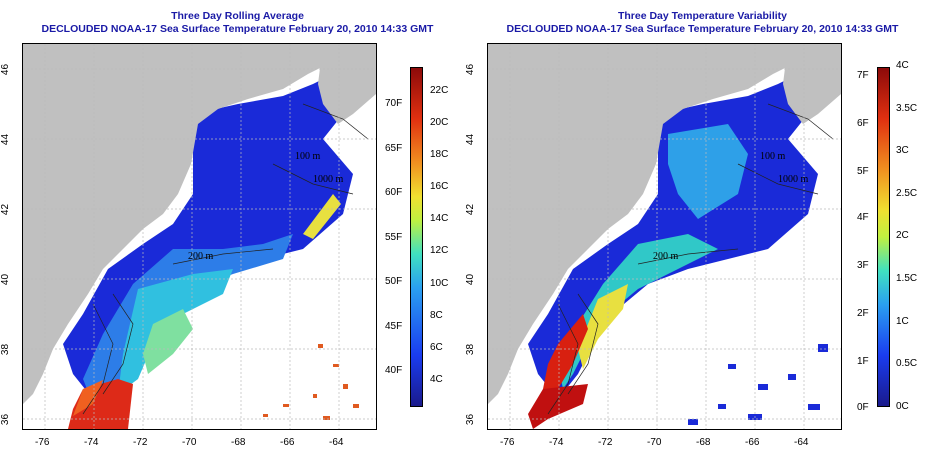 The image size is (950, 475). What do you see at coordinates (758, 384) in the screenshot?
I see `scattered-pixels` at bounding box center [758, 384].